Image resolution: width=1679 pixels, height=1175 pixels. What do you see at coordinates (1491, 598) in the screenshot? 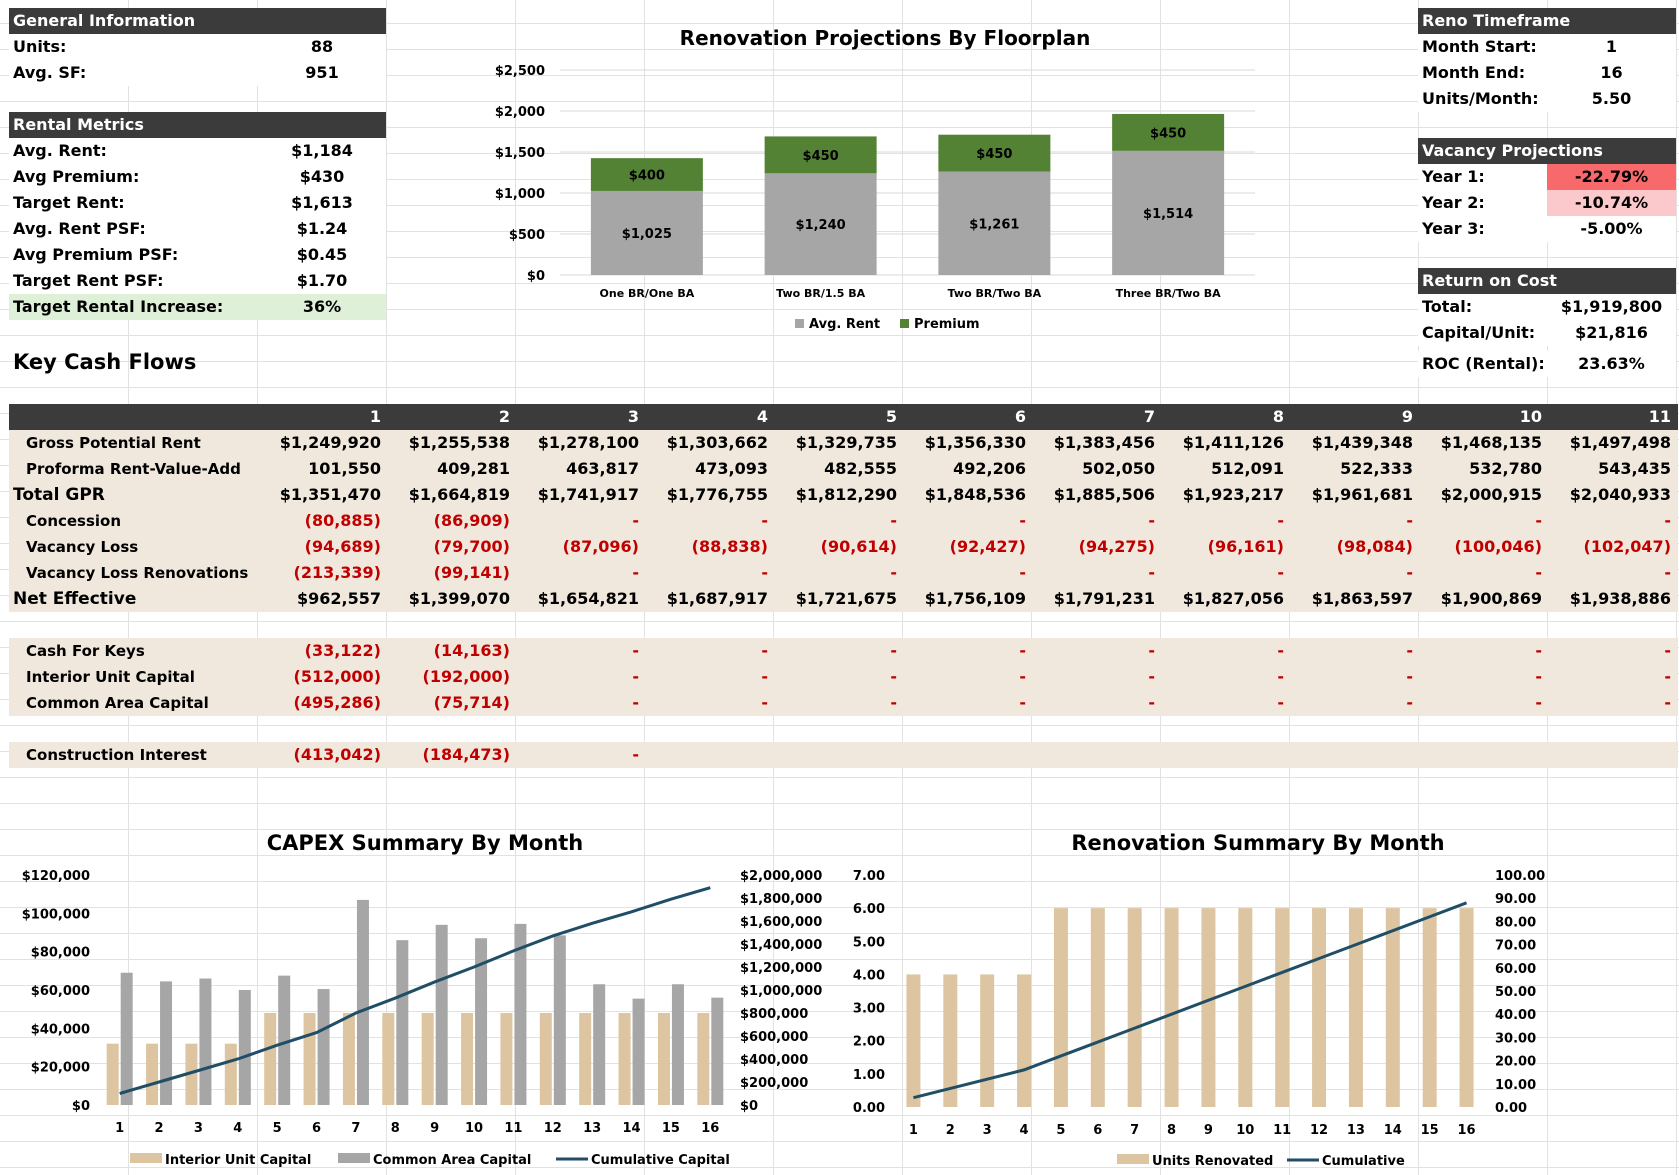
I see `cash-cell: $1,900,869` at bounding box center [1491, 598].